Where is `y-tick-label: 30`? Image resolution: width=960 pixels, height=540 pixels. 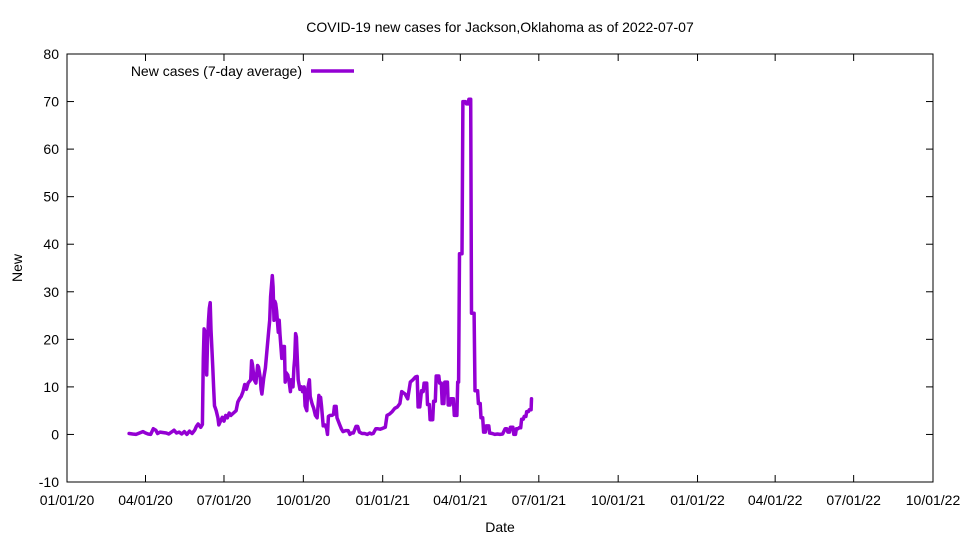 y-tick-label: 30 is located at coordinates (51, 292).